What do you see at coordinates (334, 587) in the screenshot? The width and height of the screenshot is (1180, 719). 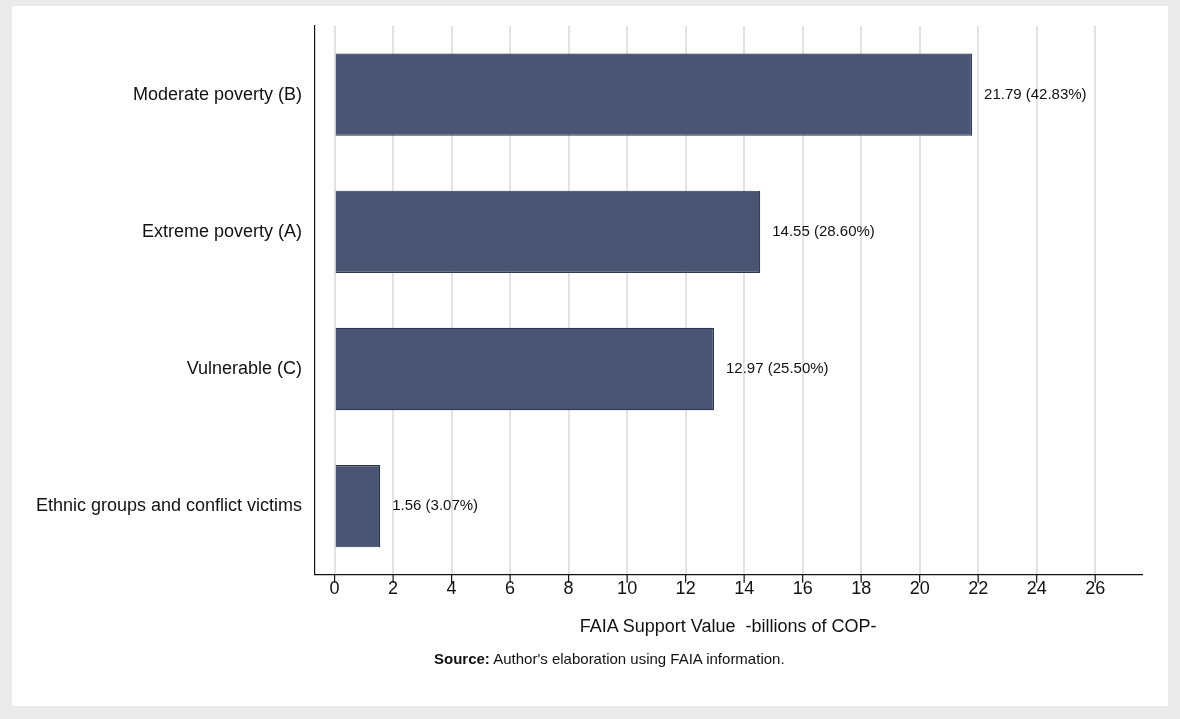 I see `x-tick-label: 0` at bounding box center [334, 587].